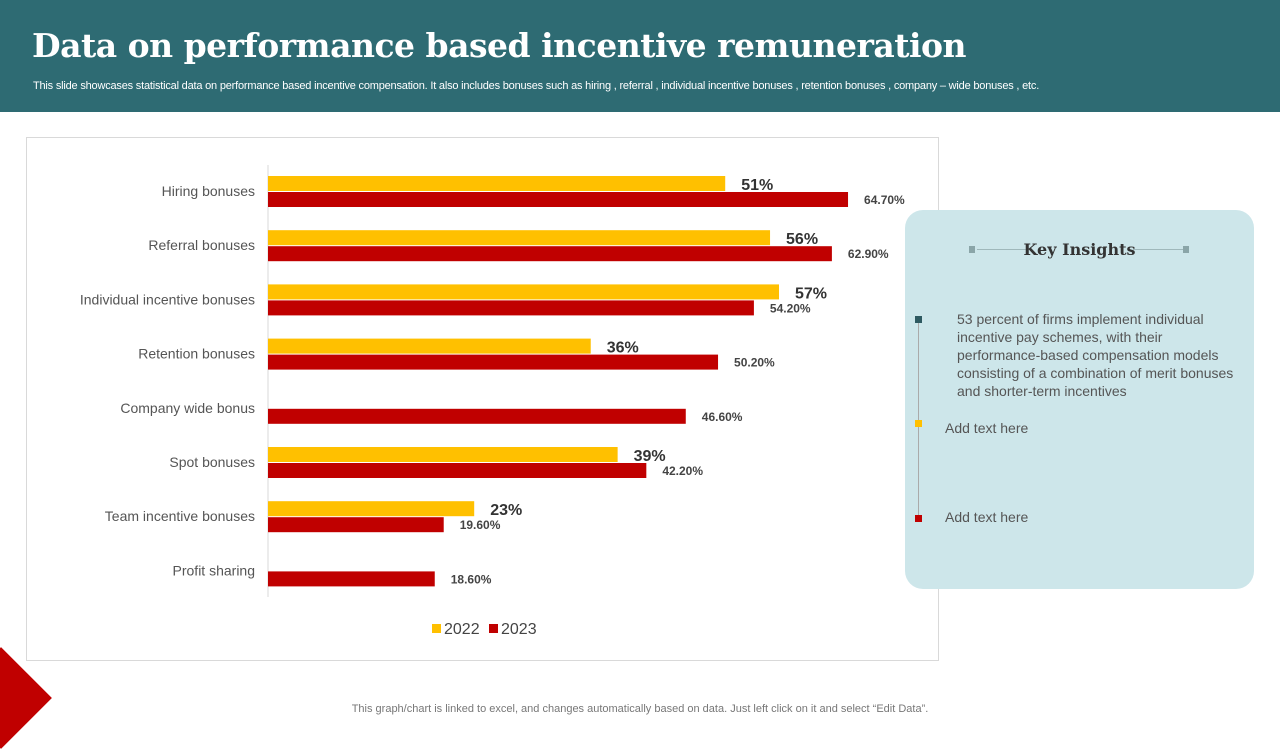 The image size is (1280, 749). Describe the element at coordinates (722, 417) in the screenshot. I see `data-label: 46.60%` at that location.